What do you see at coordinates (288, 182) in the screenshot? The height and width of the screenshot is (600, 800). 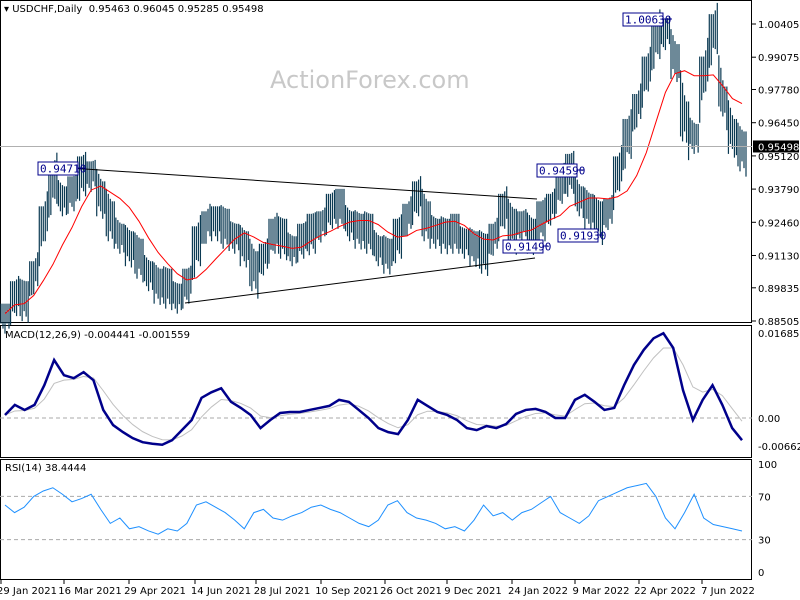 I see `upper-trendline` at bounding box center [288, 182].